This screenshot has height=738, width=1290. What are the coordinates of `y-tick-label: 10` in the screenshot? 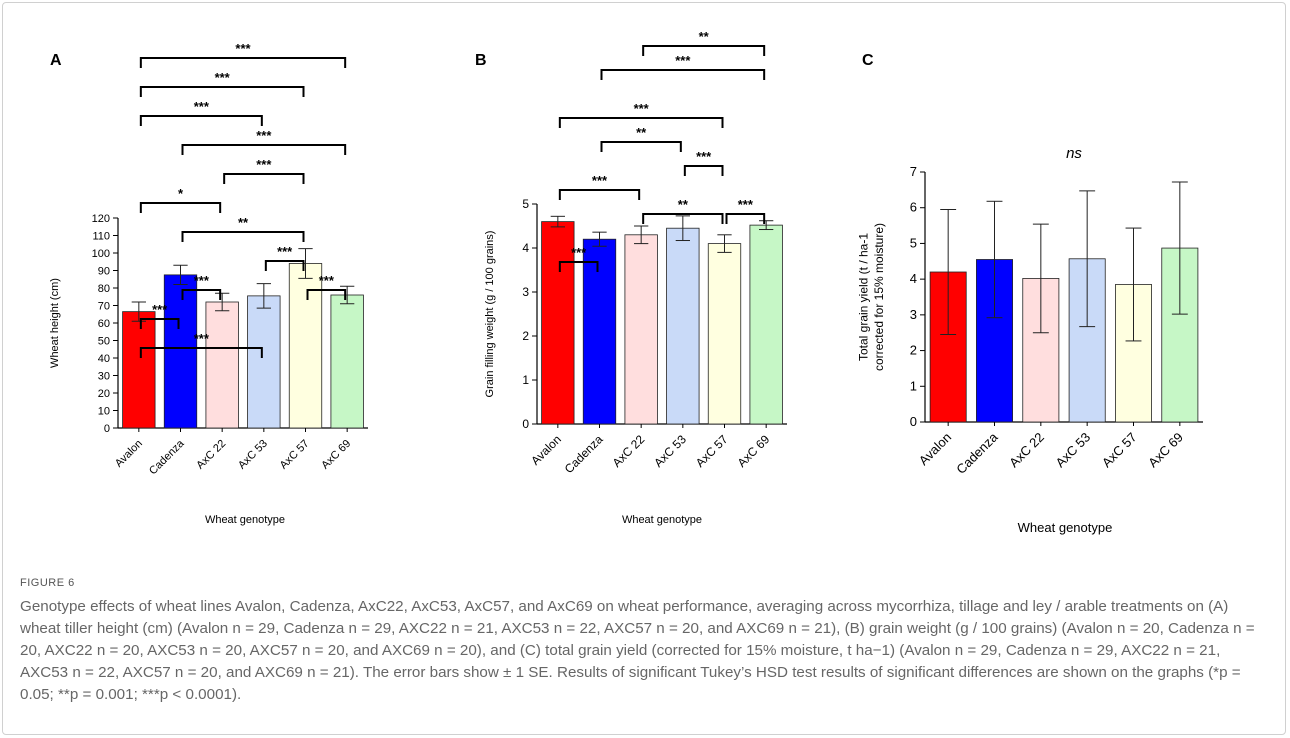 It's located at (104, 412).